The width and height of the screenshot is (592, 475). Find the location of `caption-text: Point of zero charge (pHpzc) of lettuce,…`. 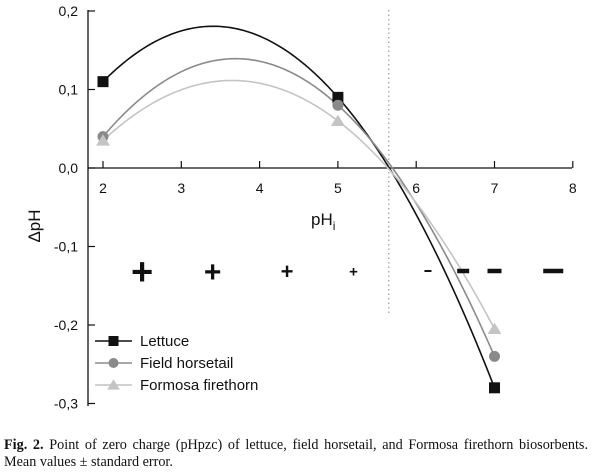

caption-text: Point of zero charge (pHpzc) of lettuce,… is located at coordinates (296, 453).